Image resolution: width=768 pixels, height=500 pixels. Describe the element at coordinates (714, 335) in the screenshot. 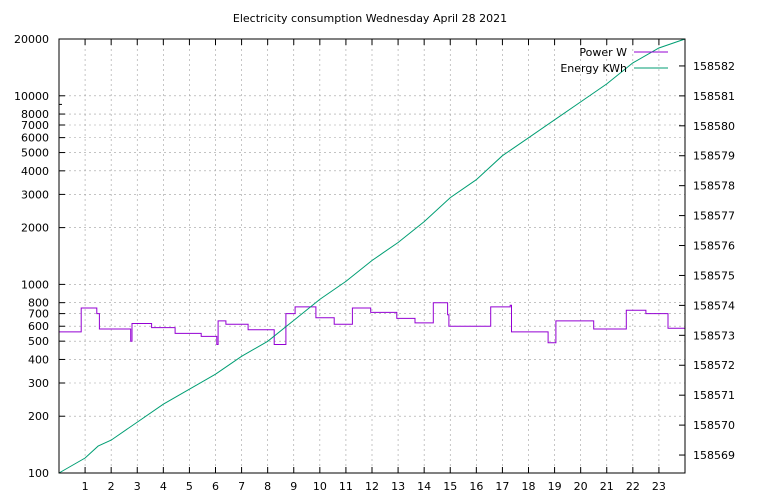

I see `y2-tick-label: 158573` at that location.